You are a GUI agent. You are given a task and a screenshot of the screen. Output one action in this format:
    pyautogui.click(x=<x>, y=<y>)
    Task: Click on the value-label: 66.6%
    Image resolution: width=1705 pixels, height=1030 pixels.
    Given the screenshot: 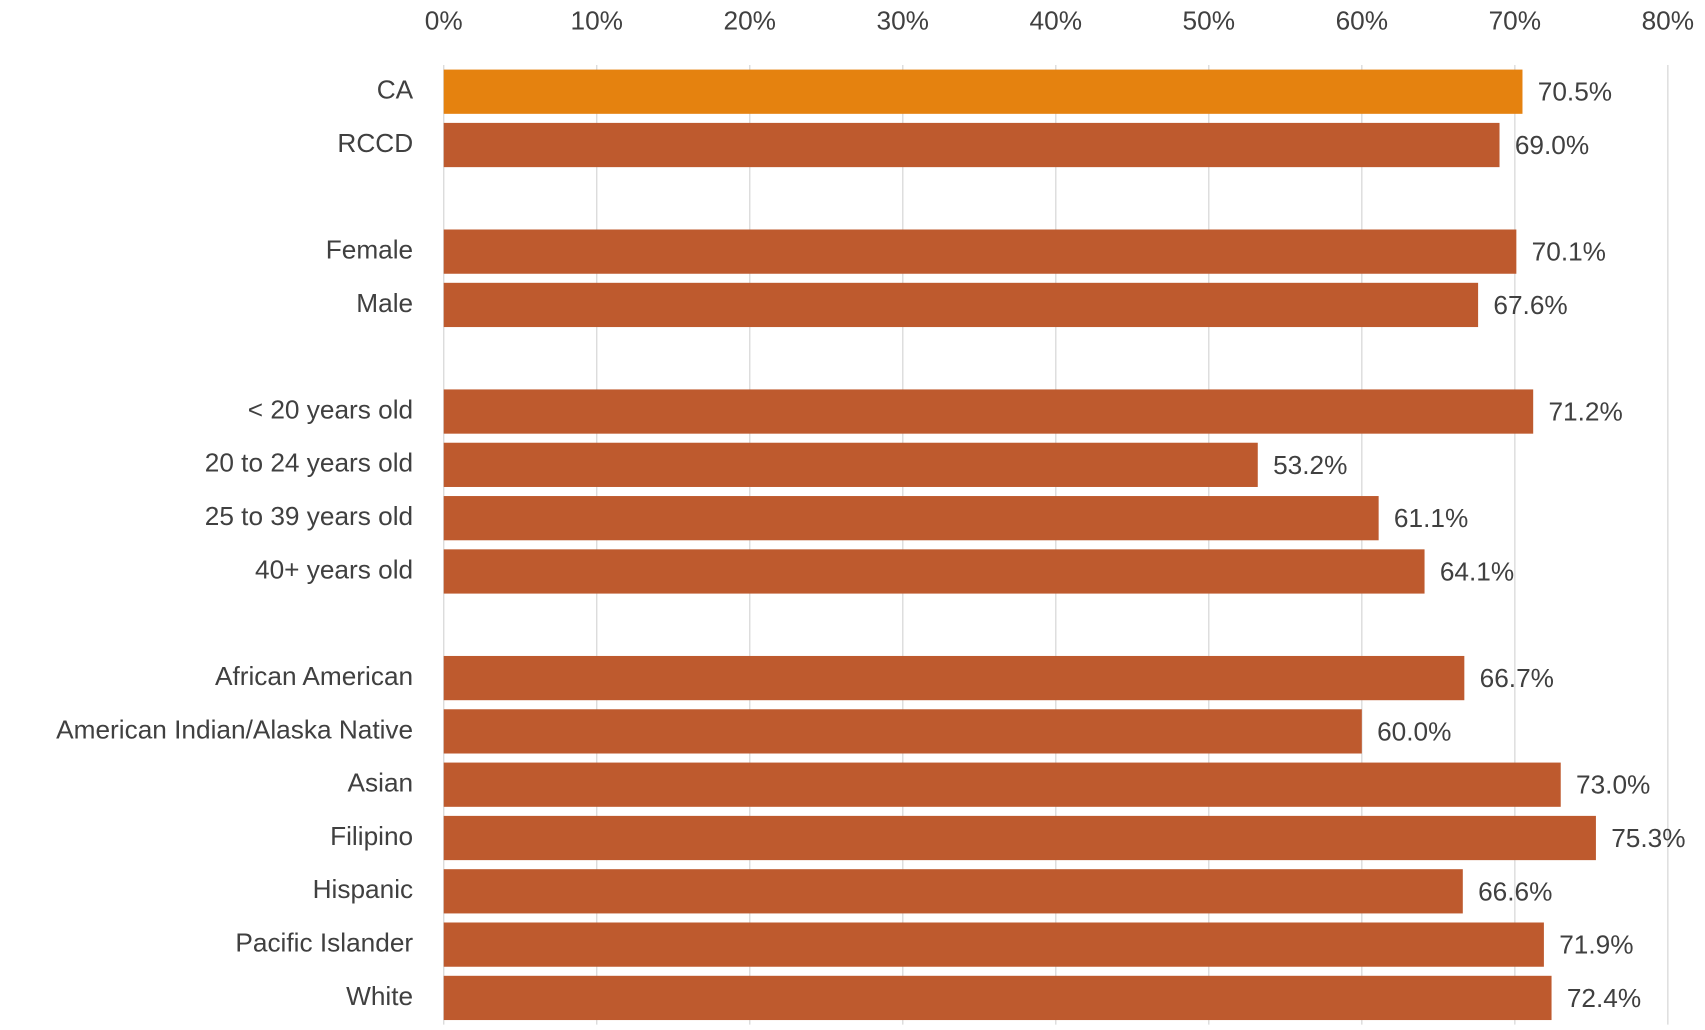 What is the action you would take?
    pyautogui.click(x=1515, y=891)
    